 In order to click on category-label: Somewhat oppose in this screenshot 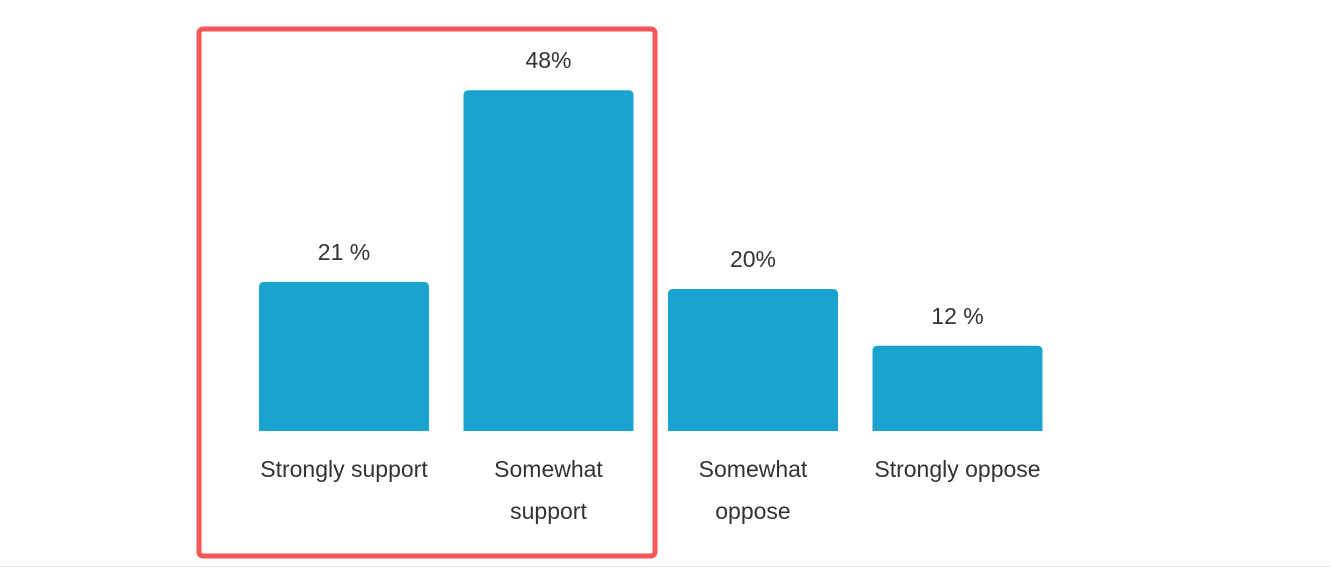, I will do `click(753, 490)`.